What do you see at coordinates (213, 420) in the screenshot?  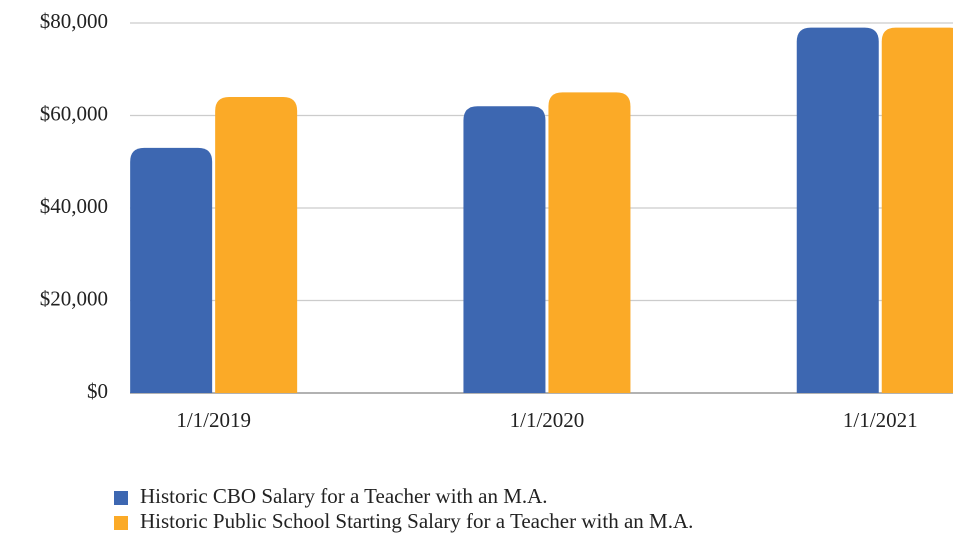 I see `x-tick-label: 1/1/2019` at bounding box center [213, 420].